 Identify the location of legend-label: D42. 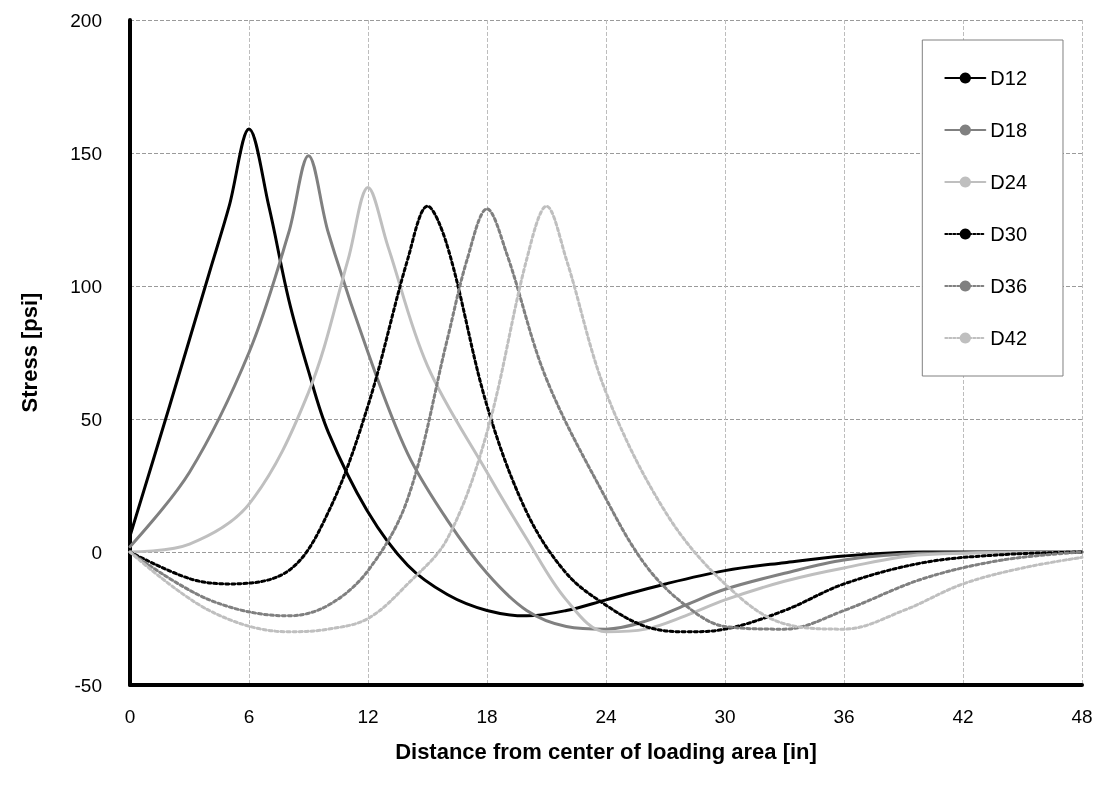
(1009, 338).